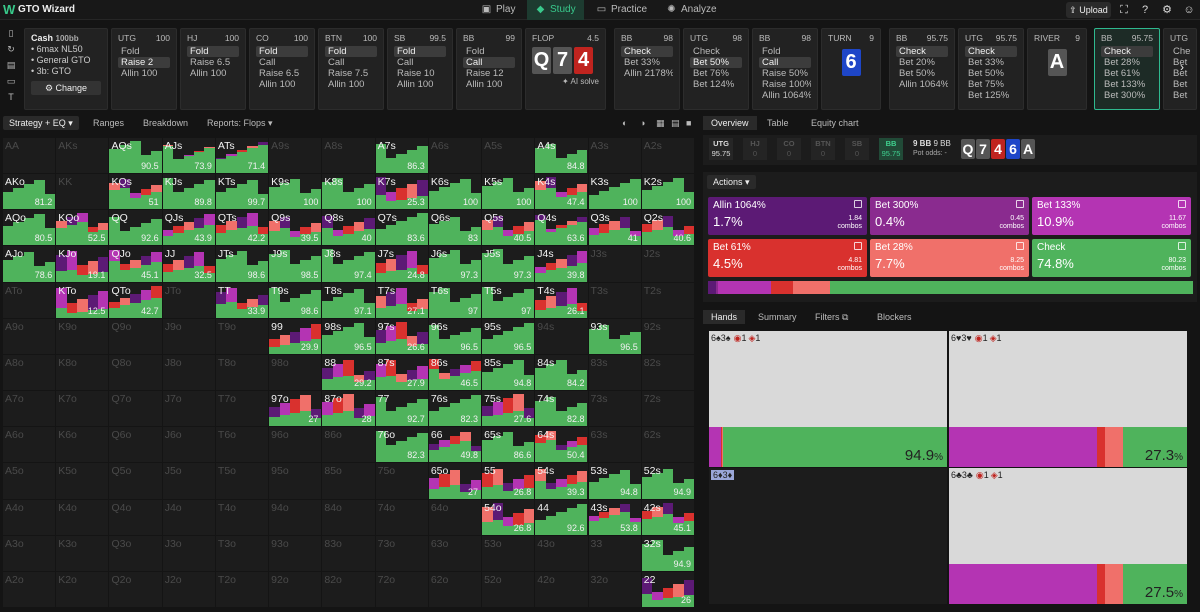 This screenshot has height=612, width=1200. Describe the element at coordinates (402, 373) in the screenshot. I see `hand-cell: 87s 27.9` at that location.